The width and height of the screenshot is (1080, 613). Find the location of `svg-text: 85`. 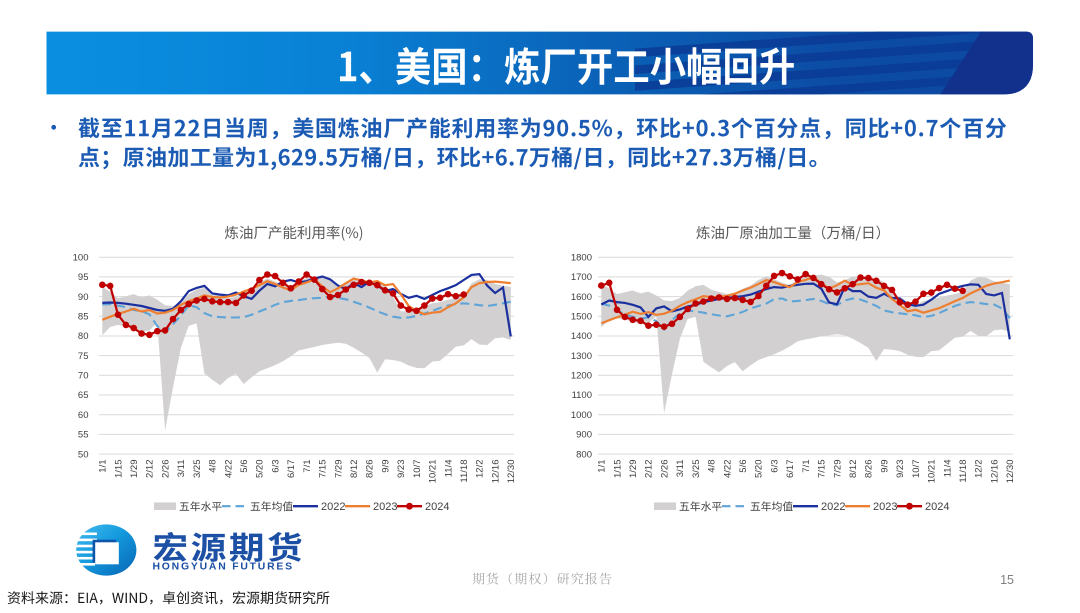

svg-text: 85 is located at coordinates (83, 317).